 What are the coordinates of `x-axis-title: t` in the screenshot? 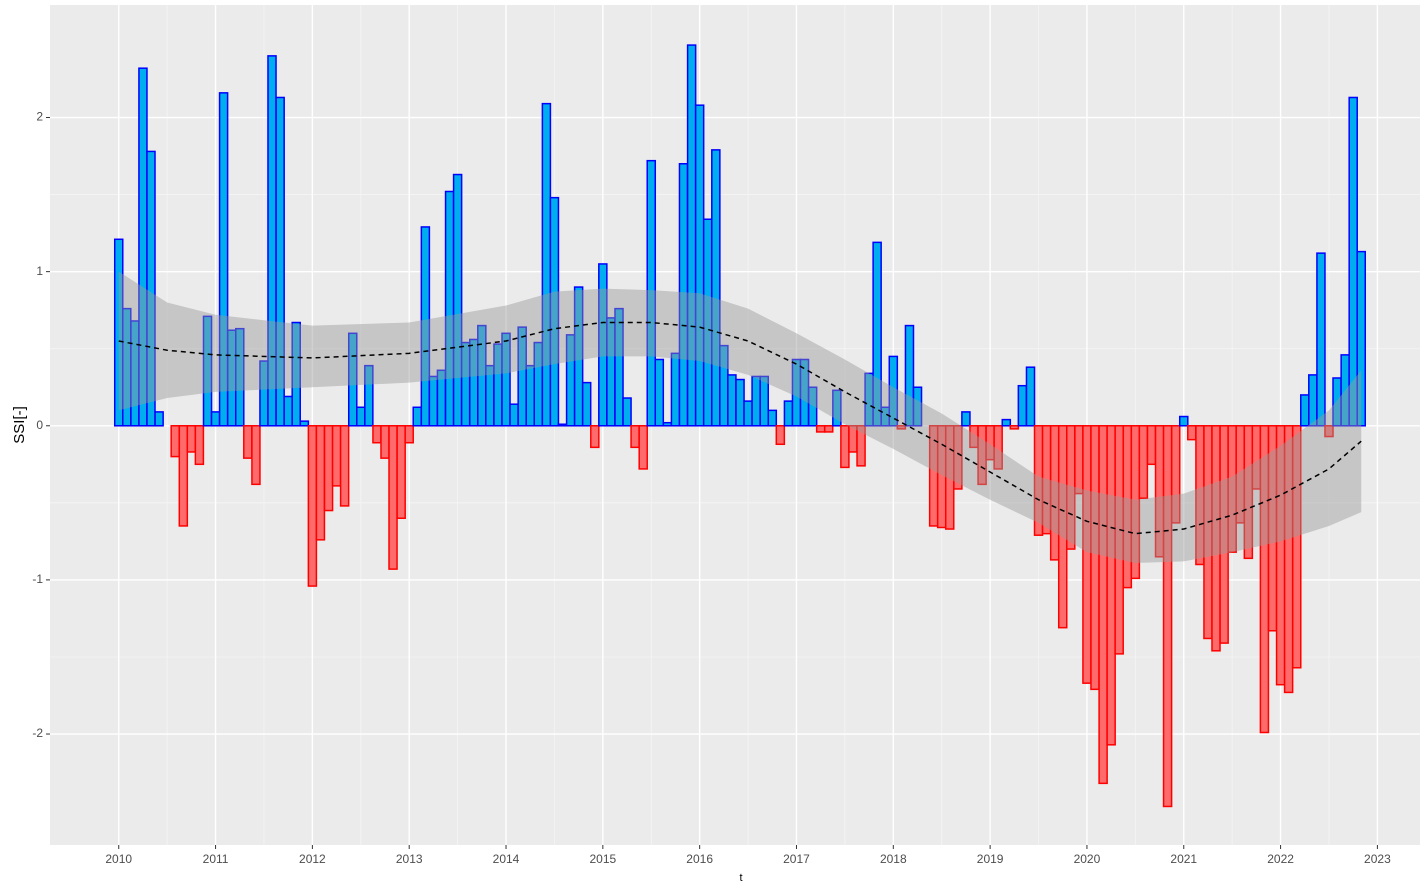 It's located at (740, 878).